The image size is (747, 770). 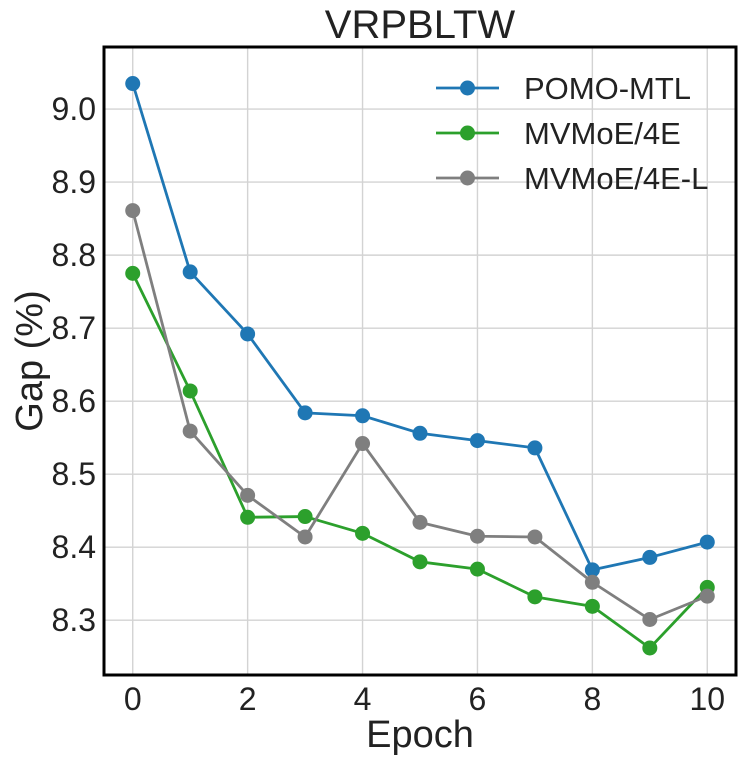 I want to click on x-tick-label: 0, so click(x=133, y=699).